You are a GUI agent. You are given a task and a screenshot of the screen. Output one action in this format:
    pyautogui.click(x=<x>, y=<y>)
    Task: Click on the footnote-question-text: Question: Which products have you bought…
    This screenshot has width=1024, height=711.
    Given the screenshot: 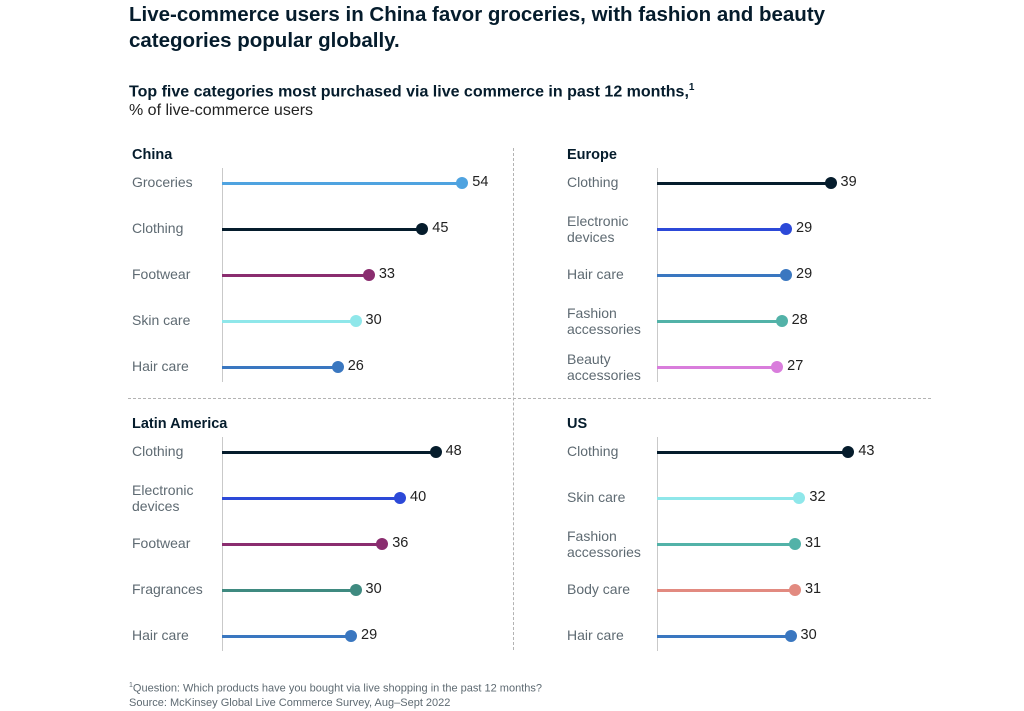 What is the action you would take?
    pyautogui.click(x=337, y=688)
    